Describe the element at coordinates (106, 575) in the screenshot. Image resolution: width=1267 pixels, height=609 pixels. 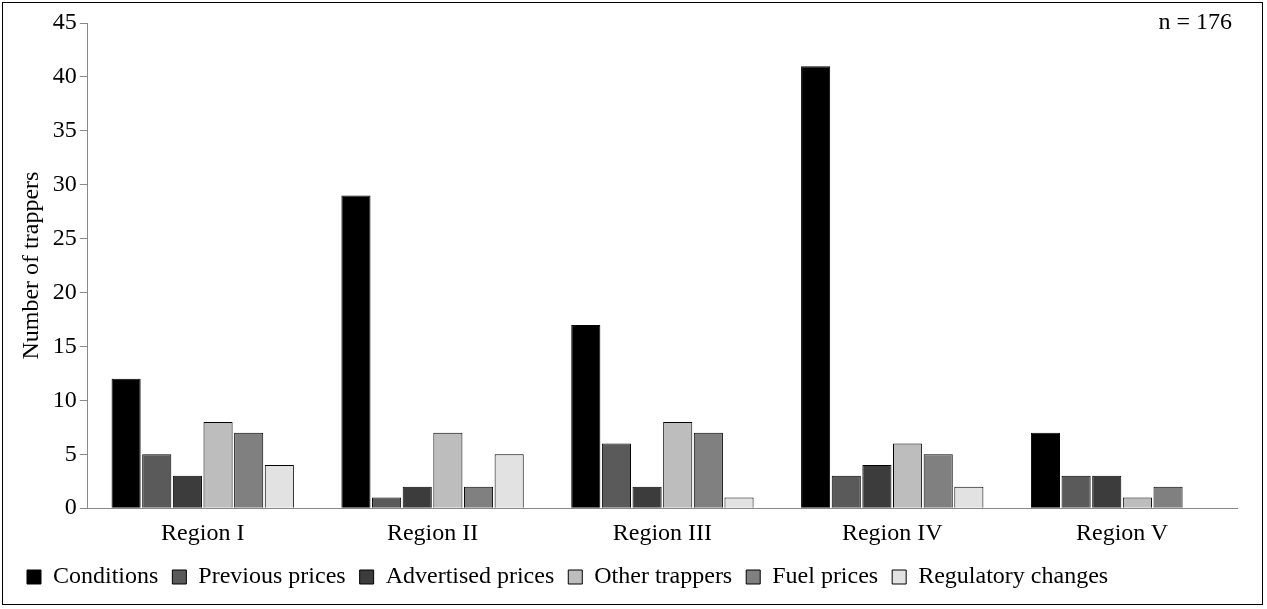
I see `legend-label: Conditions` at that location.